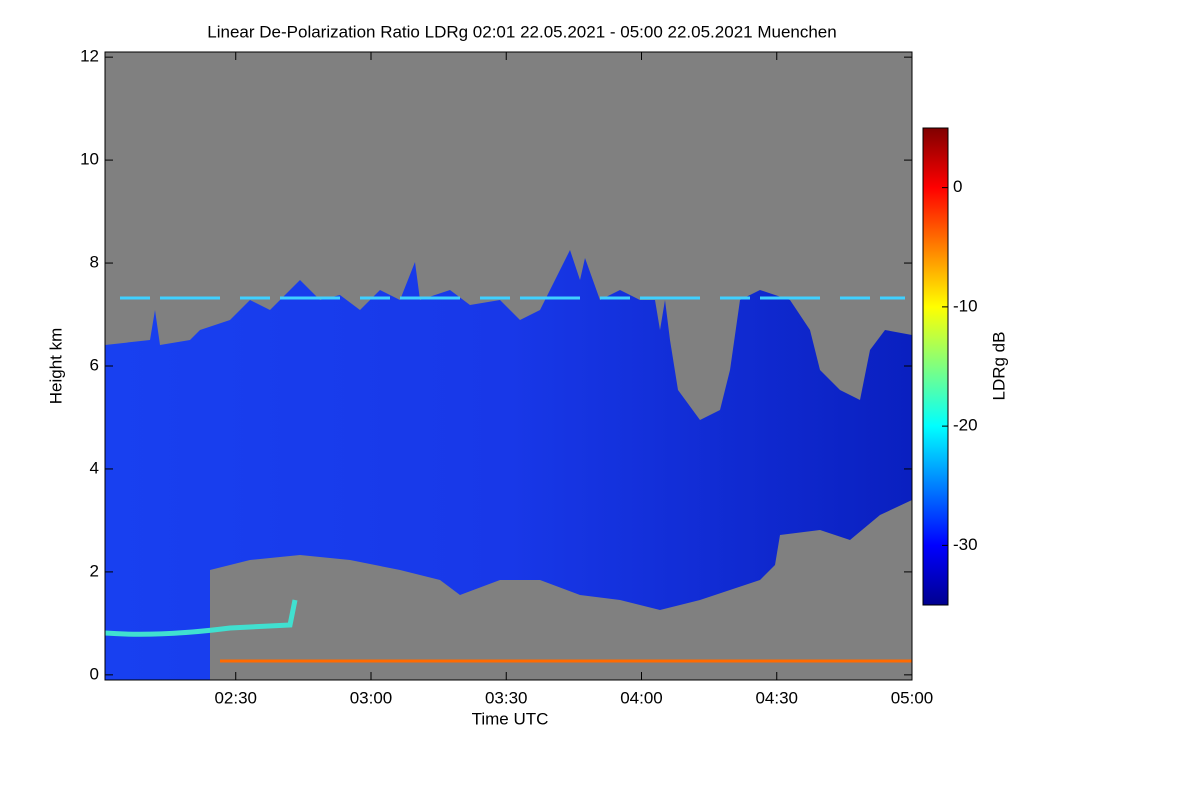  What do you see at coordinates (89, 56) in the screenshot?
I see `y-tick-label: 12` at bounding box center [89, 56].